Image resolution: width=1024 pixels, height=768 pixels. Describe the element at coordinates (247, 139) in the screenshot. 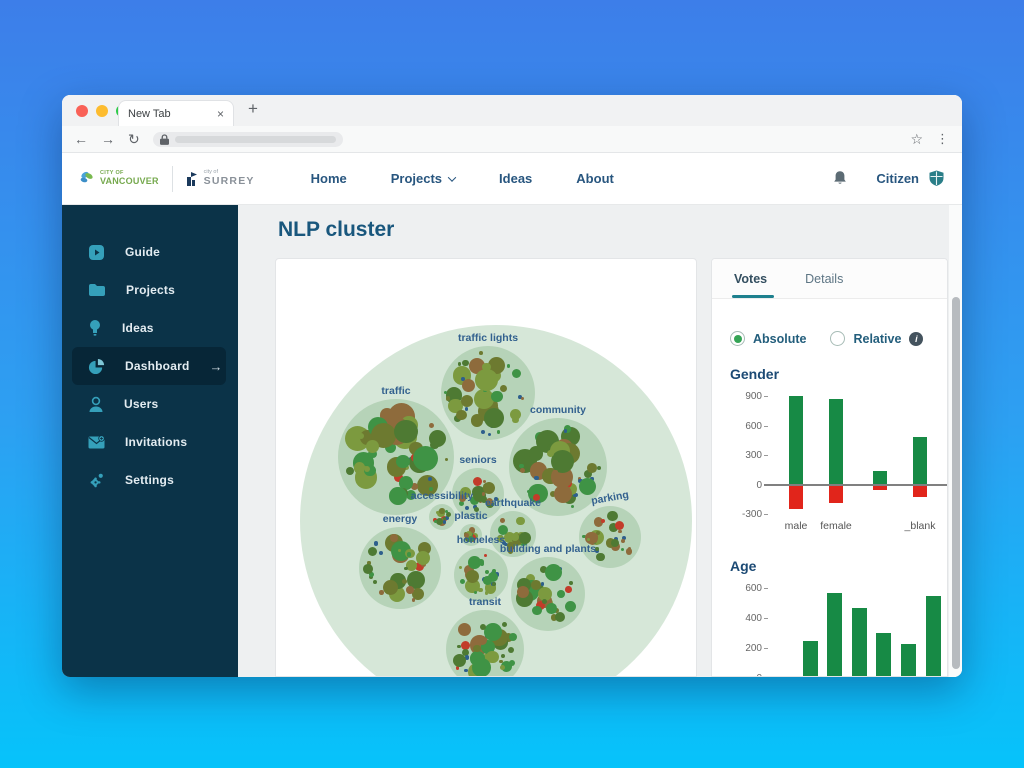

I see `address-bar` at that location.